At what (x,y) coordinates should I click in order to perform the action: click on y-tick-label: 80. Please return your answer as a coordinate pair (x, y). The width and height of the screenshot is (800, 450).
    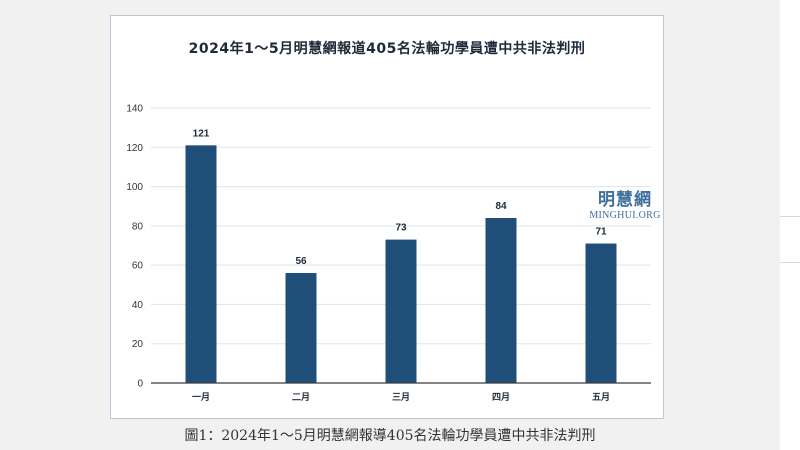
    Looking at the image, I should click on (138, 226).